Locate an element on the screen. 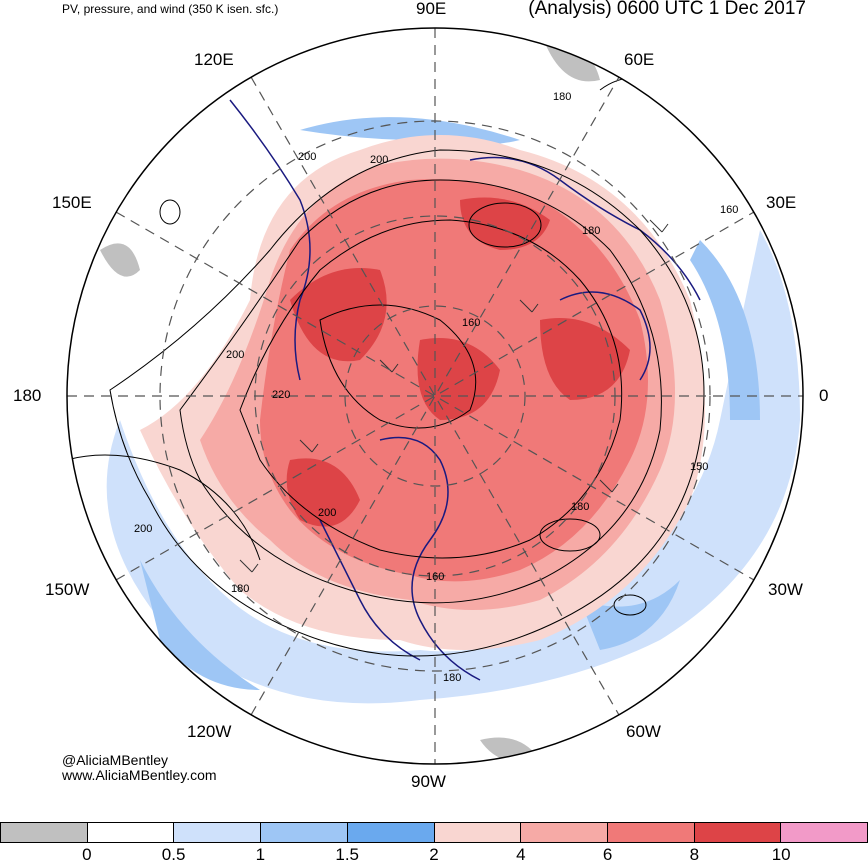 This screenshot has width=868, height=865. lon-label-30e: 30E is located at coordinates (781, 202).